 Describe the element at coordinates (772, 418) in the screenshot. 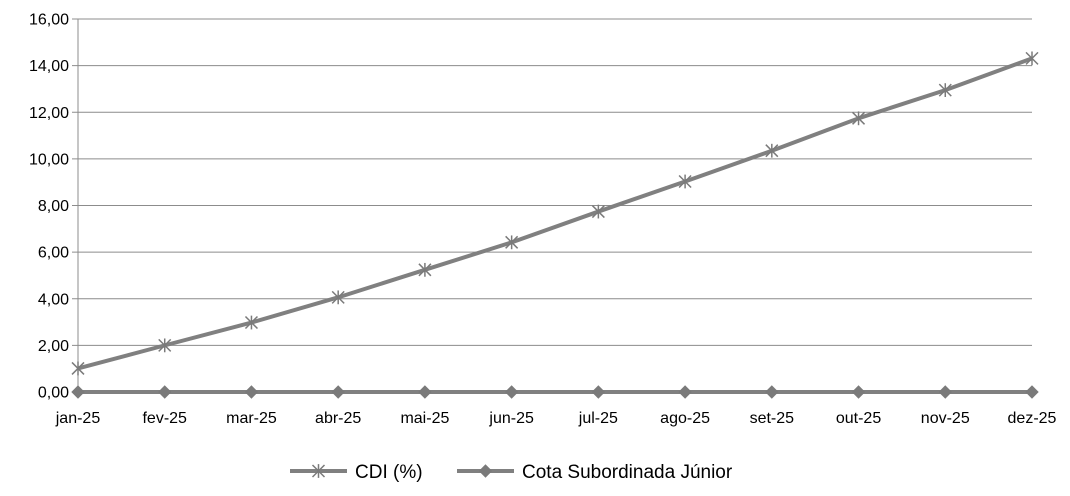

I see `x-tick-label-8: set-25` at that location.